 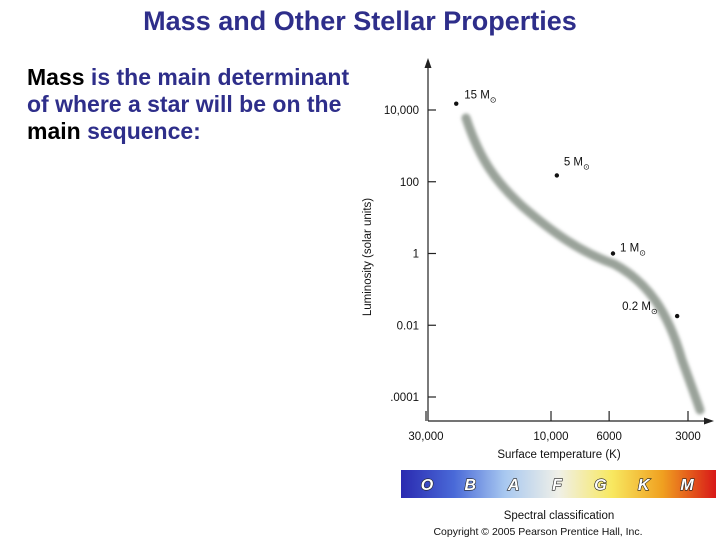 I want to click on y-axis-label: Luminosity (solar units), so click(x=368, y=257).